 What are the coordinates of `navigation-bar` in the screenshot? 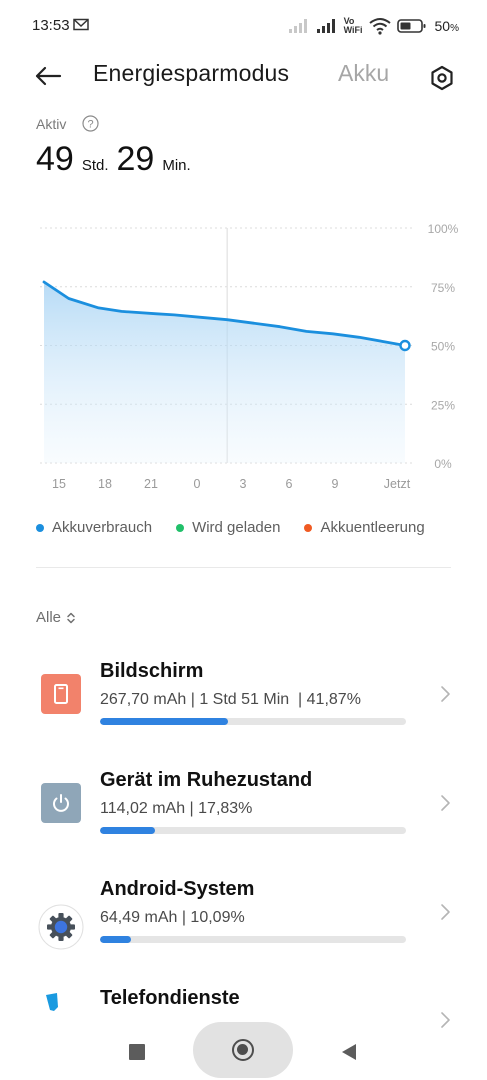 It's located at (243, 1050).